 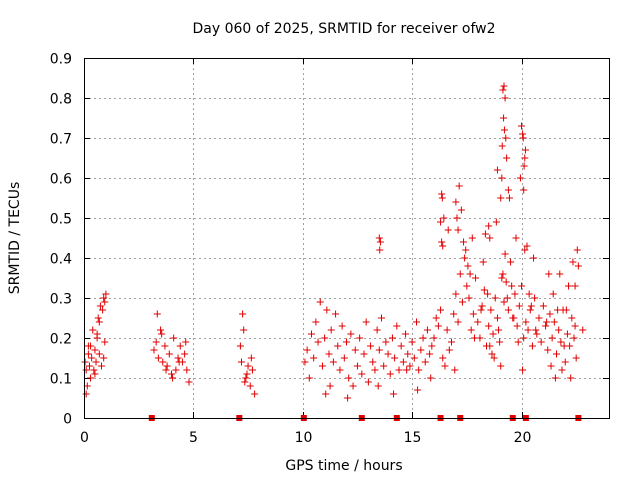 I want to click on y-tick-label: 0.4, so click(x=61, y=260).